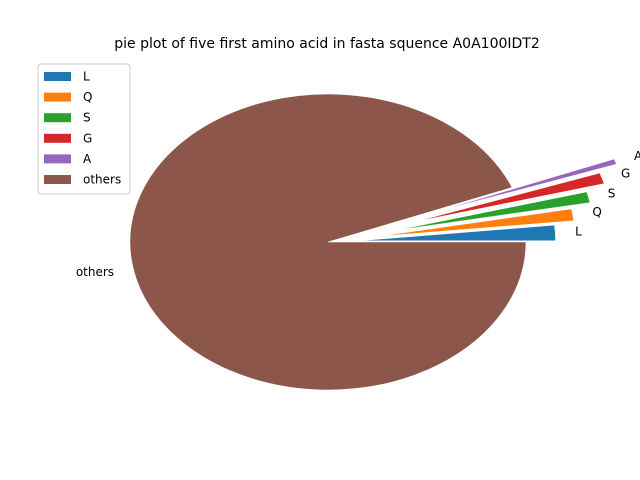  I want to click on pie-label-Q: Q, so click(596, 212).